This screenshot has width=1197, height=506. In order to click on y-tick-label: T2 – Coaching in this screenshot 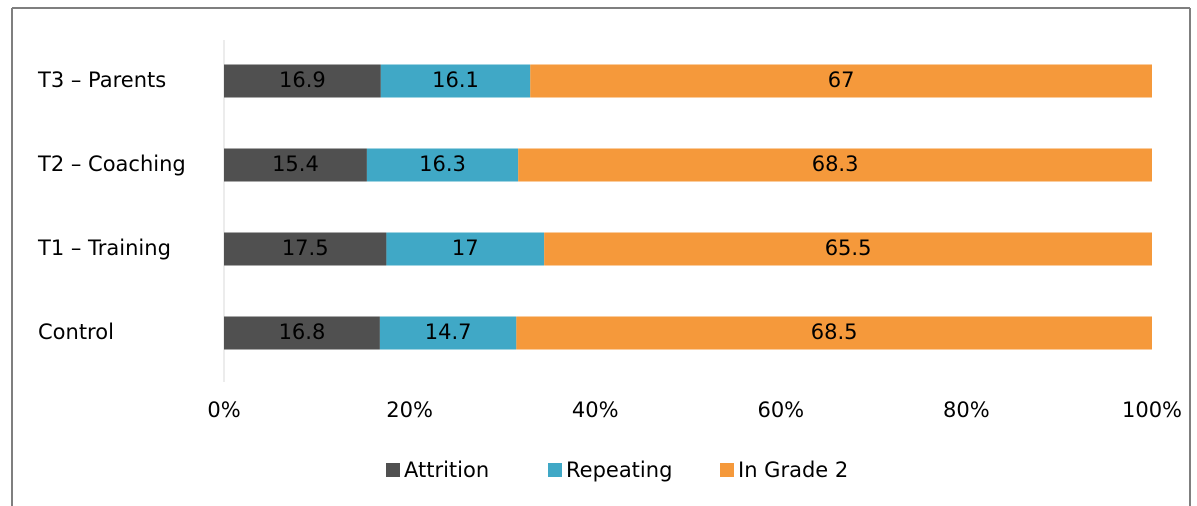, I will do `click(111, 164)`.